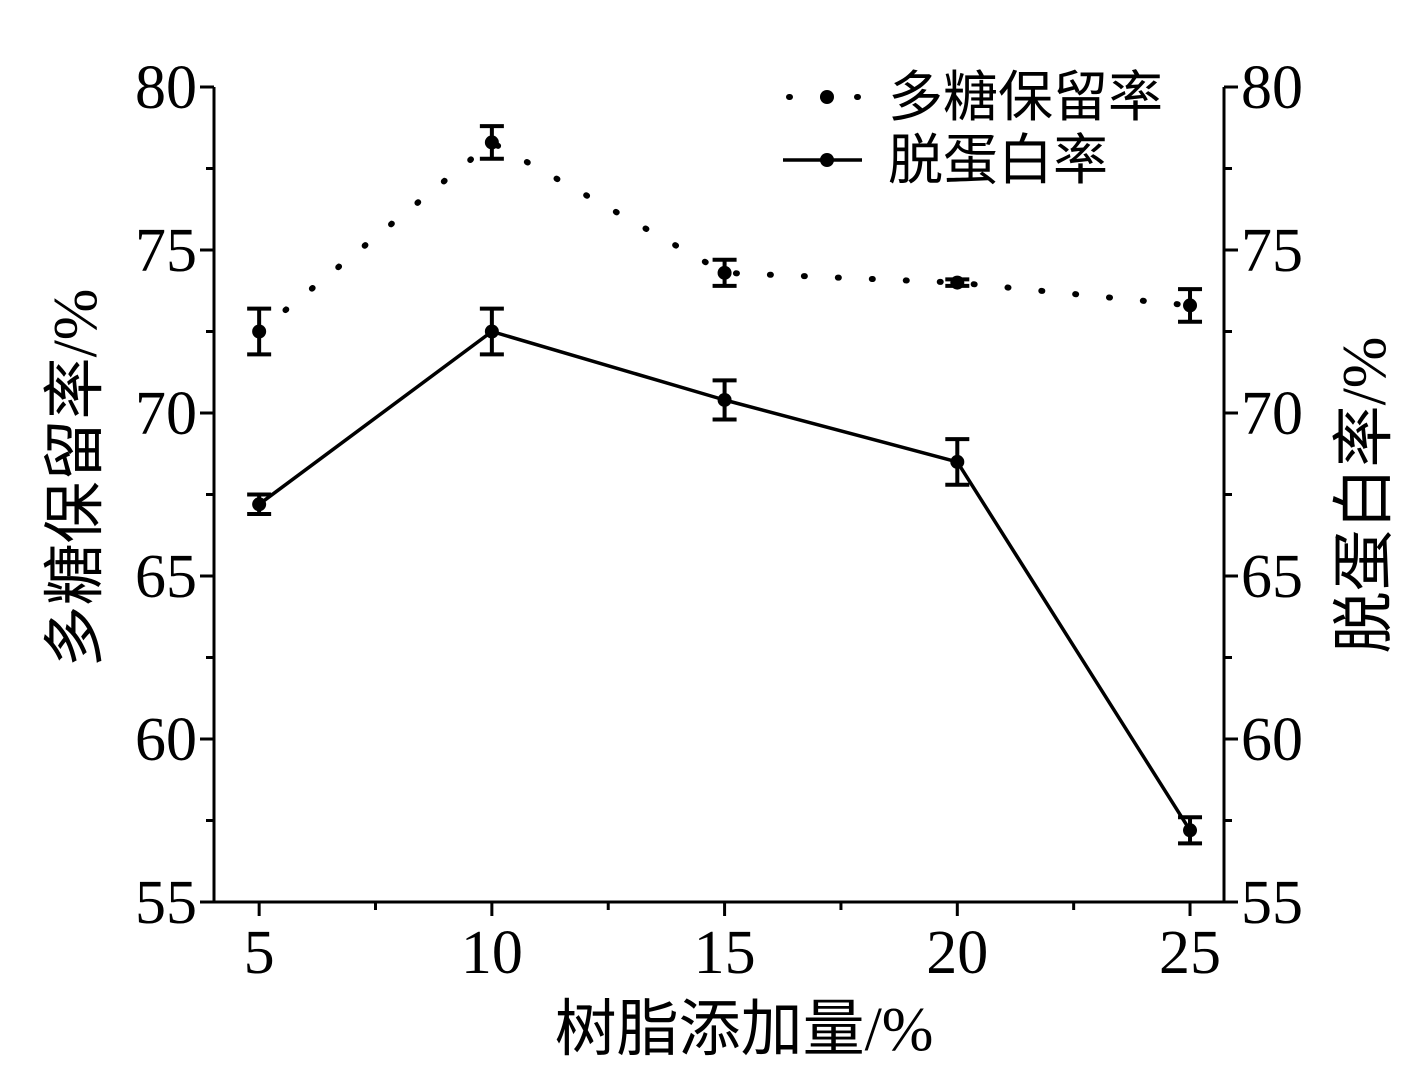 The image size is (1425, 1076). What do you see at coordinates (744, 1030) in the screenshot?
I see `x-axis-label: 树脂添加量/%` at bounding box center [744, 1030].